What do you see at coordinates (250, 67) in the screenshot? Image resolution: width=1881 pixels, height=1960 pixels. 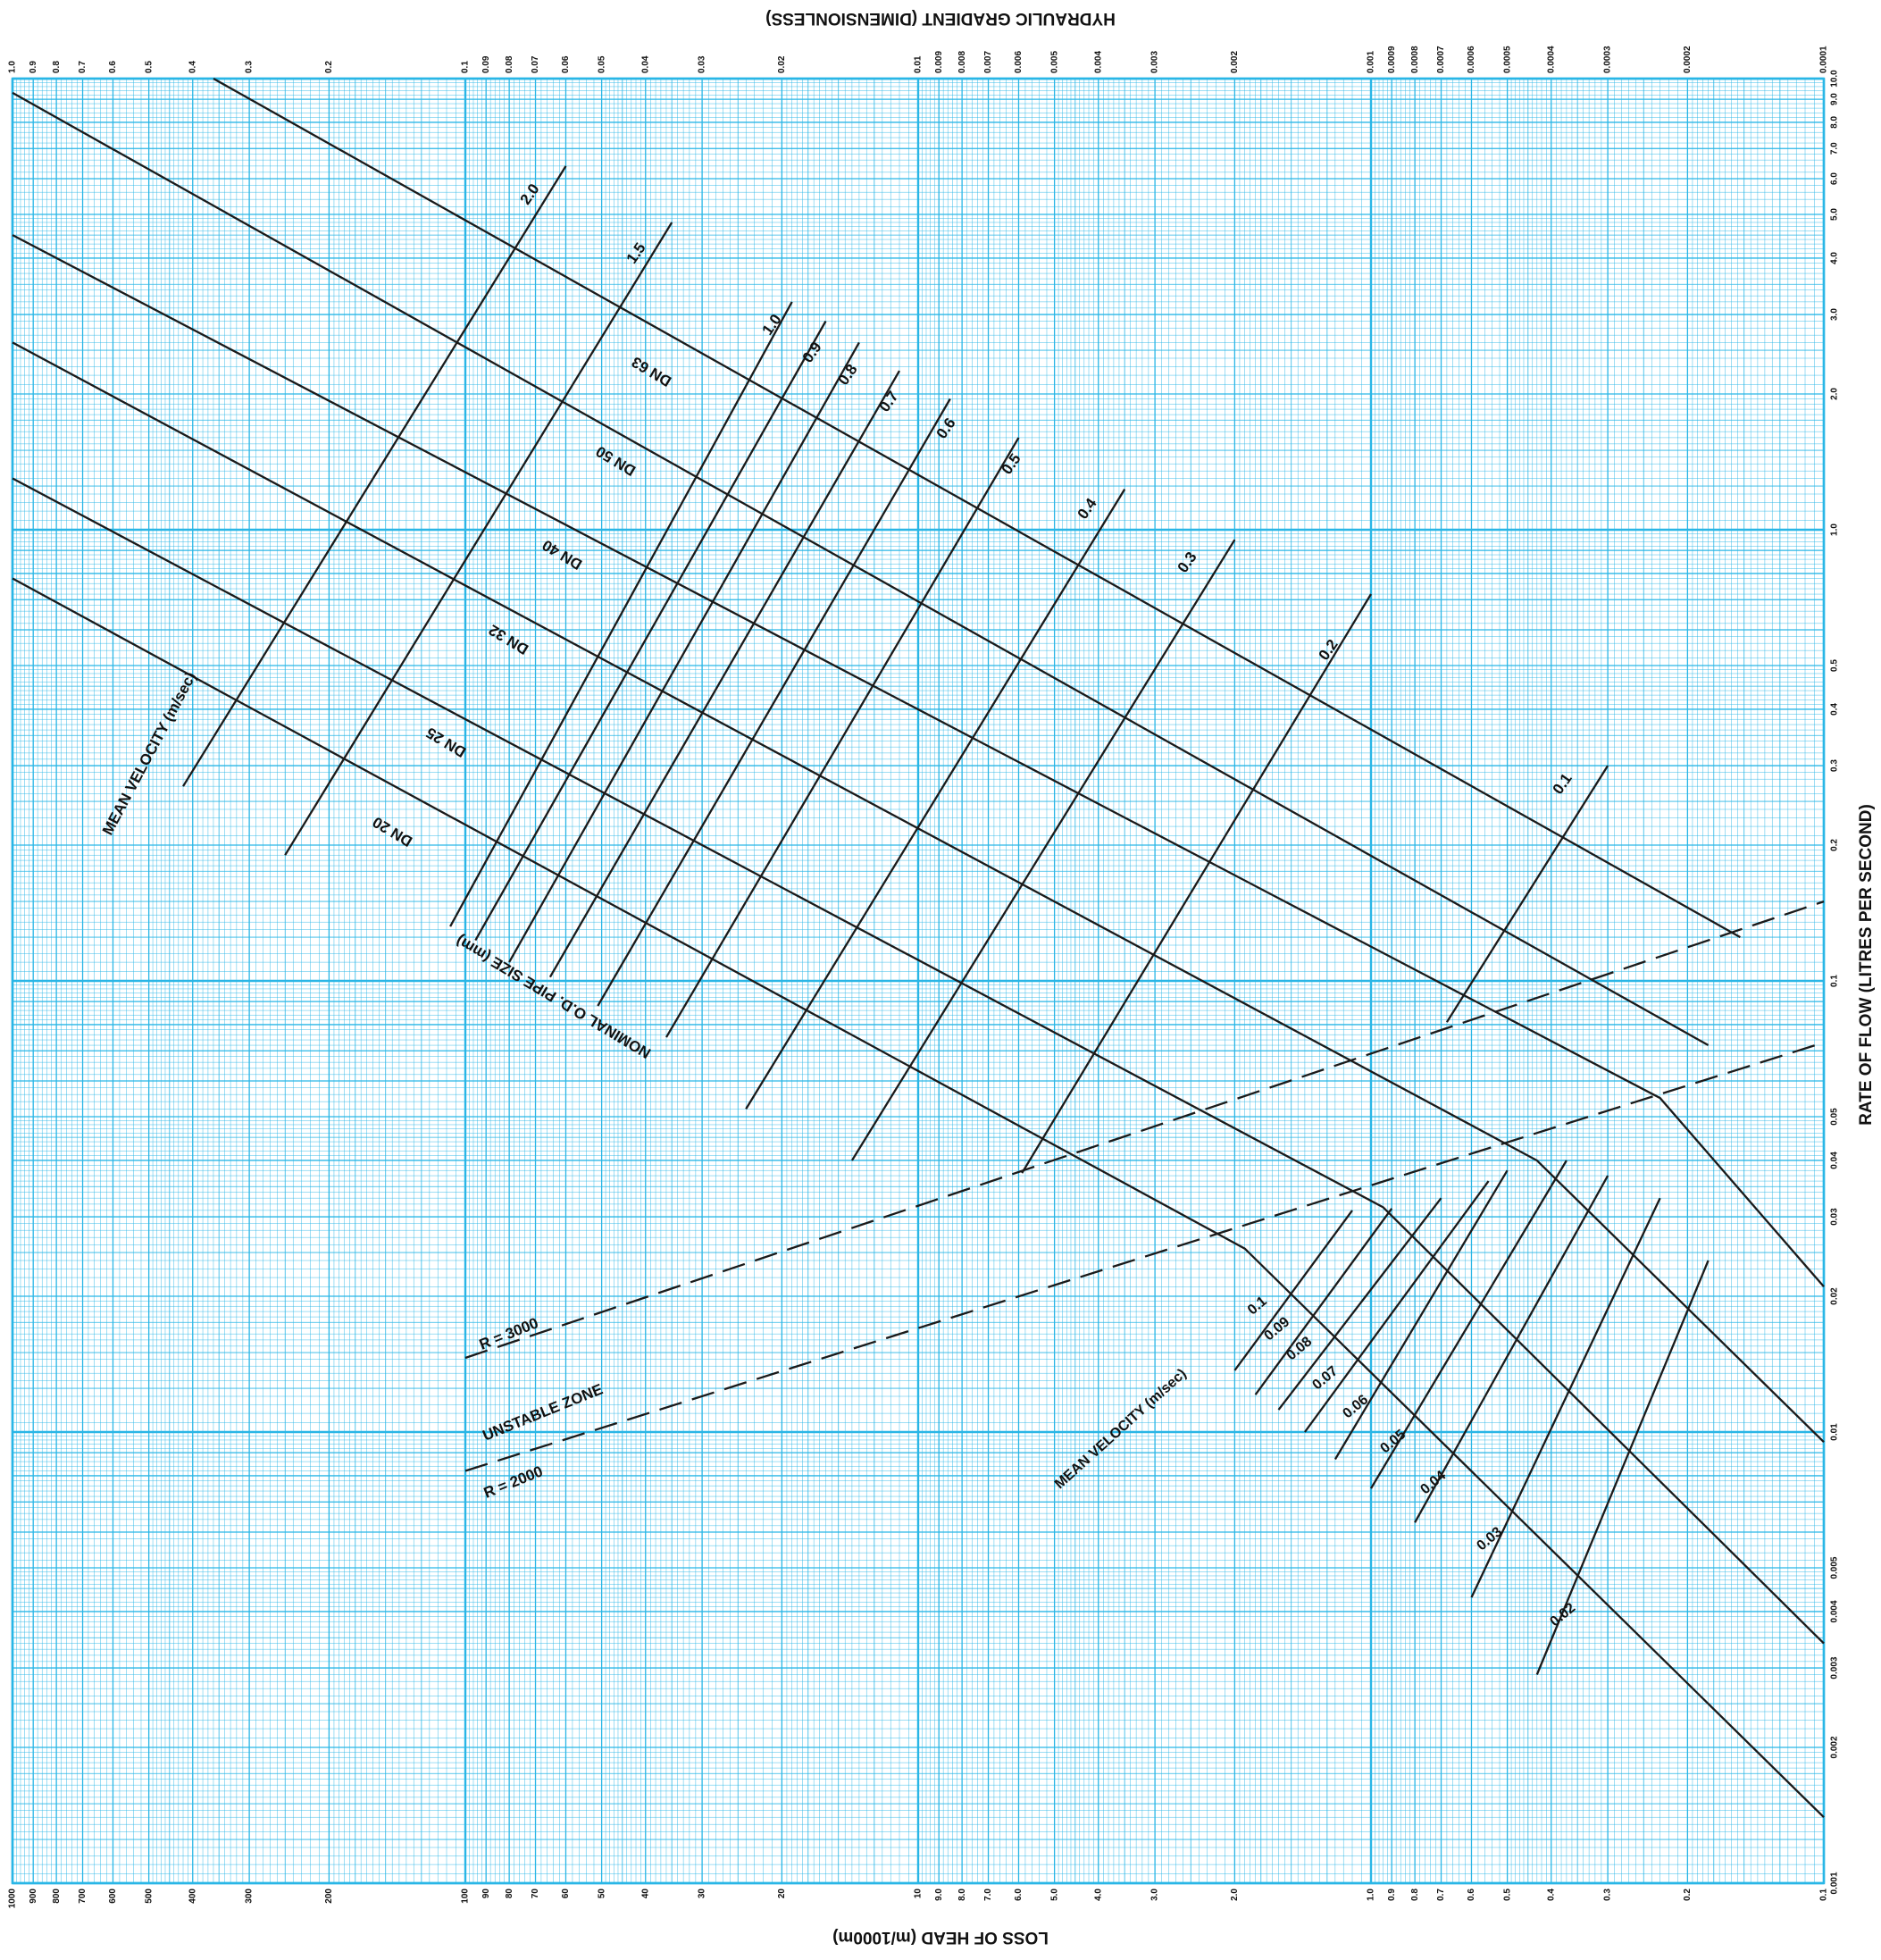 I see `top-tick-label: 0.3` at bounding box center [250, 67].